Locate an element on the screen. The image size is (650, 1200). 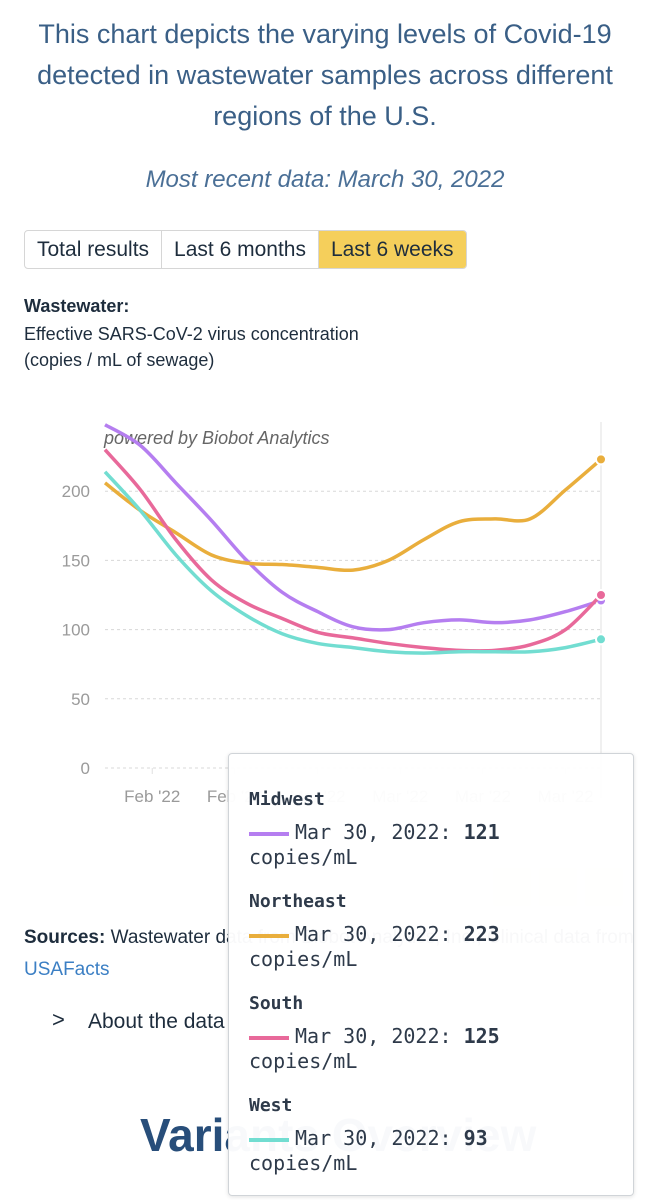
tooltip-series-name: South is located at coordinates (276, 1003).